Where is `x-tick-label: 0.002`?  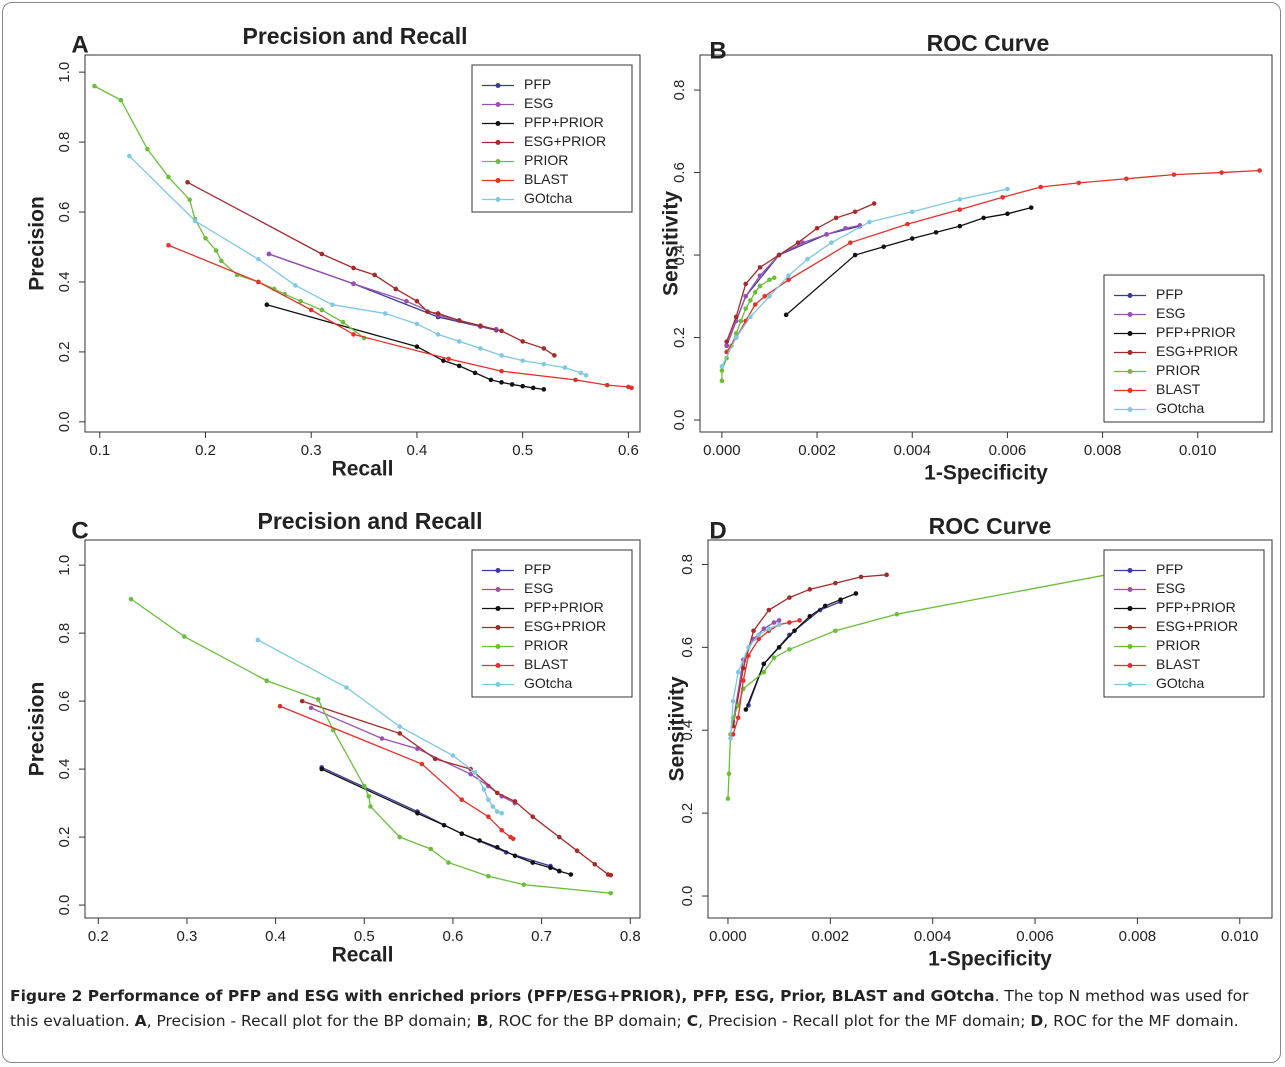
x-tick-label: 0.002 is located at coordinates (817, 450).